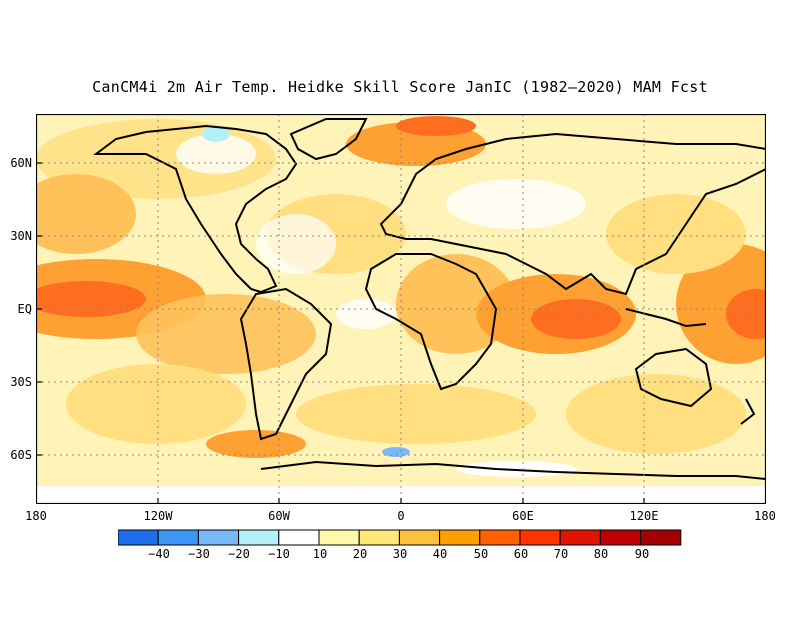  I want to click on lon-label-120w: 120W, so click(158, 516).